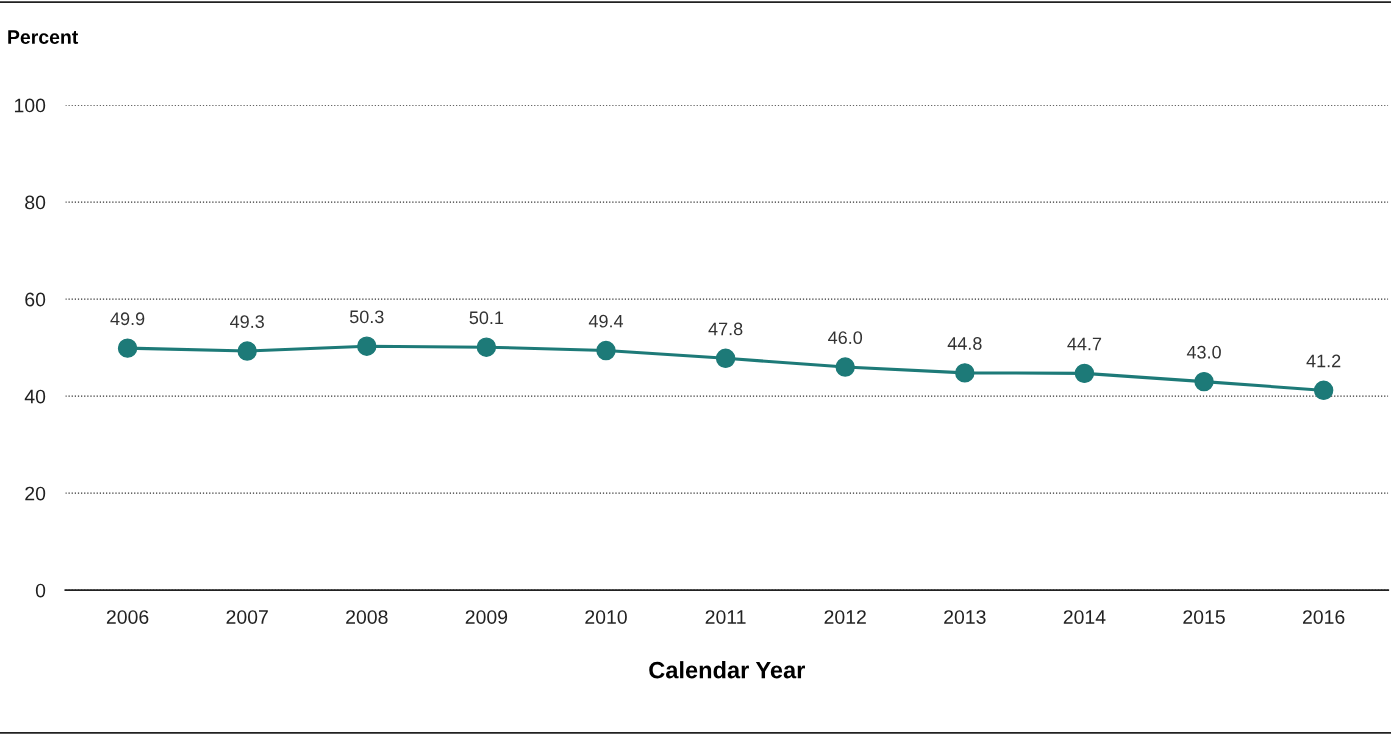  I want to click on x-axis-title: Calendar Year, so click(727, 670).